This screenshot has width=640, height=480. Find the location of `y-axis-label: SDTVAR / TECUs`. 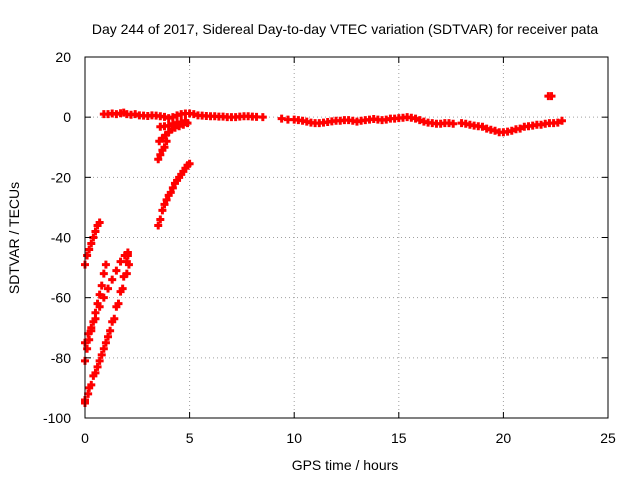

y-axis-label: SDTVAR / TECUs is located at coordinates (14, 238).